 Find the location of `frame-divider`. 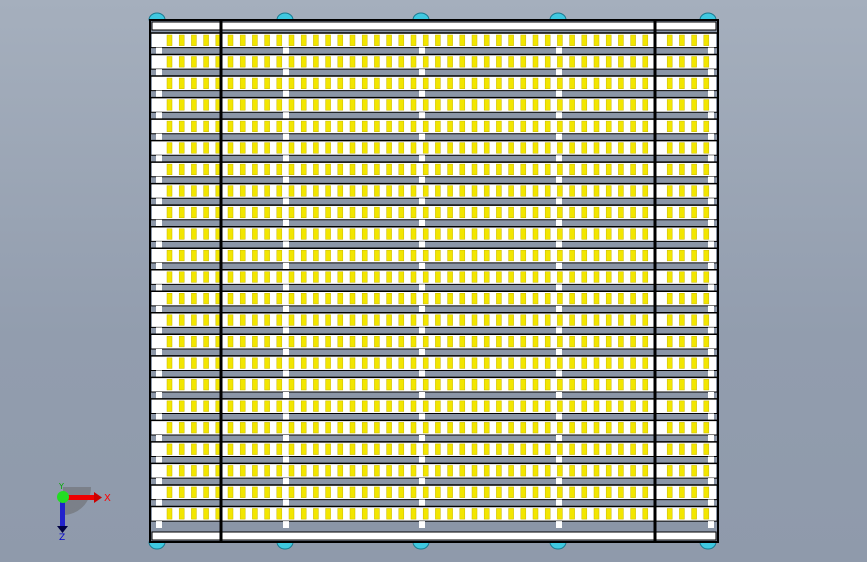

frame-divider is located at coordinates (221, 281).